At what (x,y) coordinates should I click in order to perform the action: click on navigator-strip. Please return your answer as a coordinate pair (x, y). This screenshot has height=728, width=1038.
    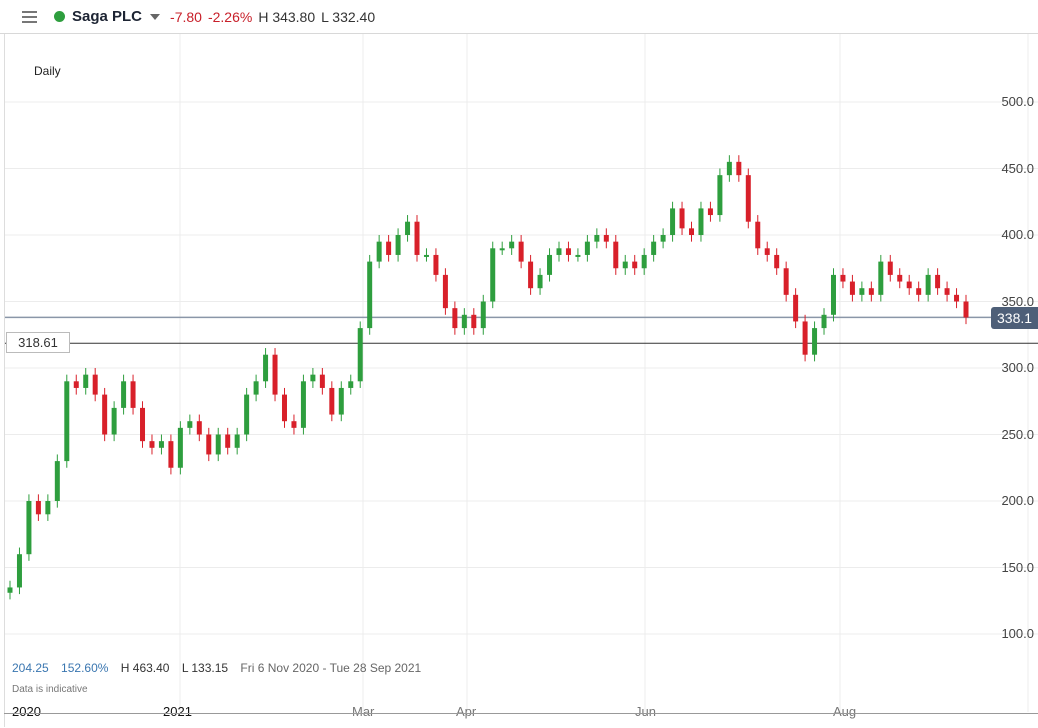
    Looking at the image, I should click on (521, 720).